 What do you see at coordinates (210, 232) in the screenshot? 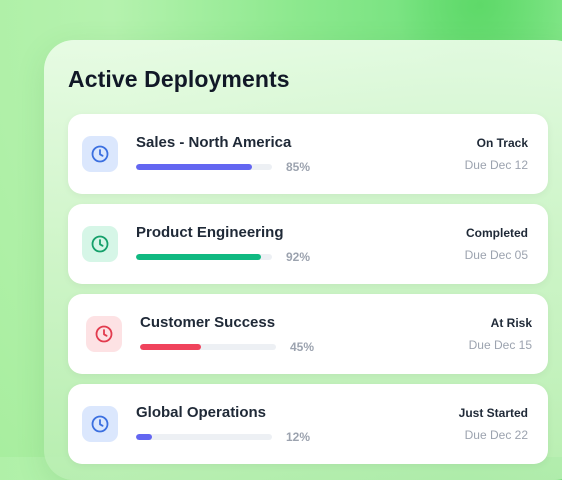
I see `deployment-name: Product Engineering` at bounding box center [210, 232].